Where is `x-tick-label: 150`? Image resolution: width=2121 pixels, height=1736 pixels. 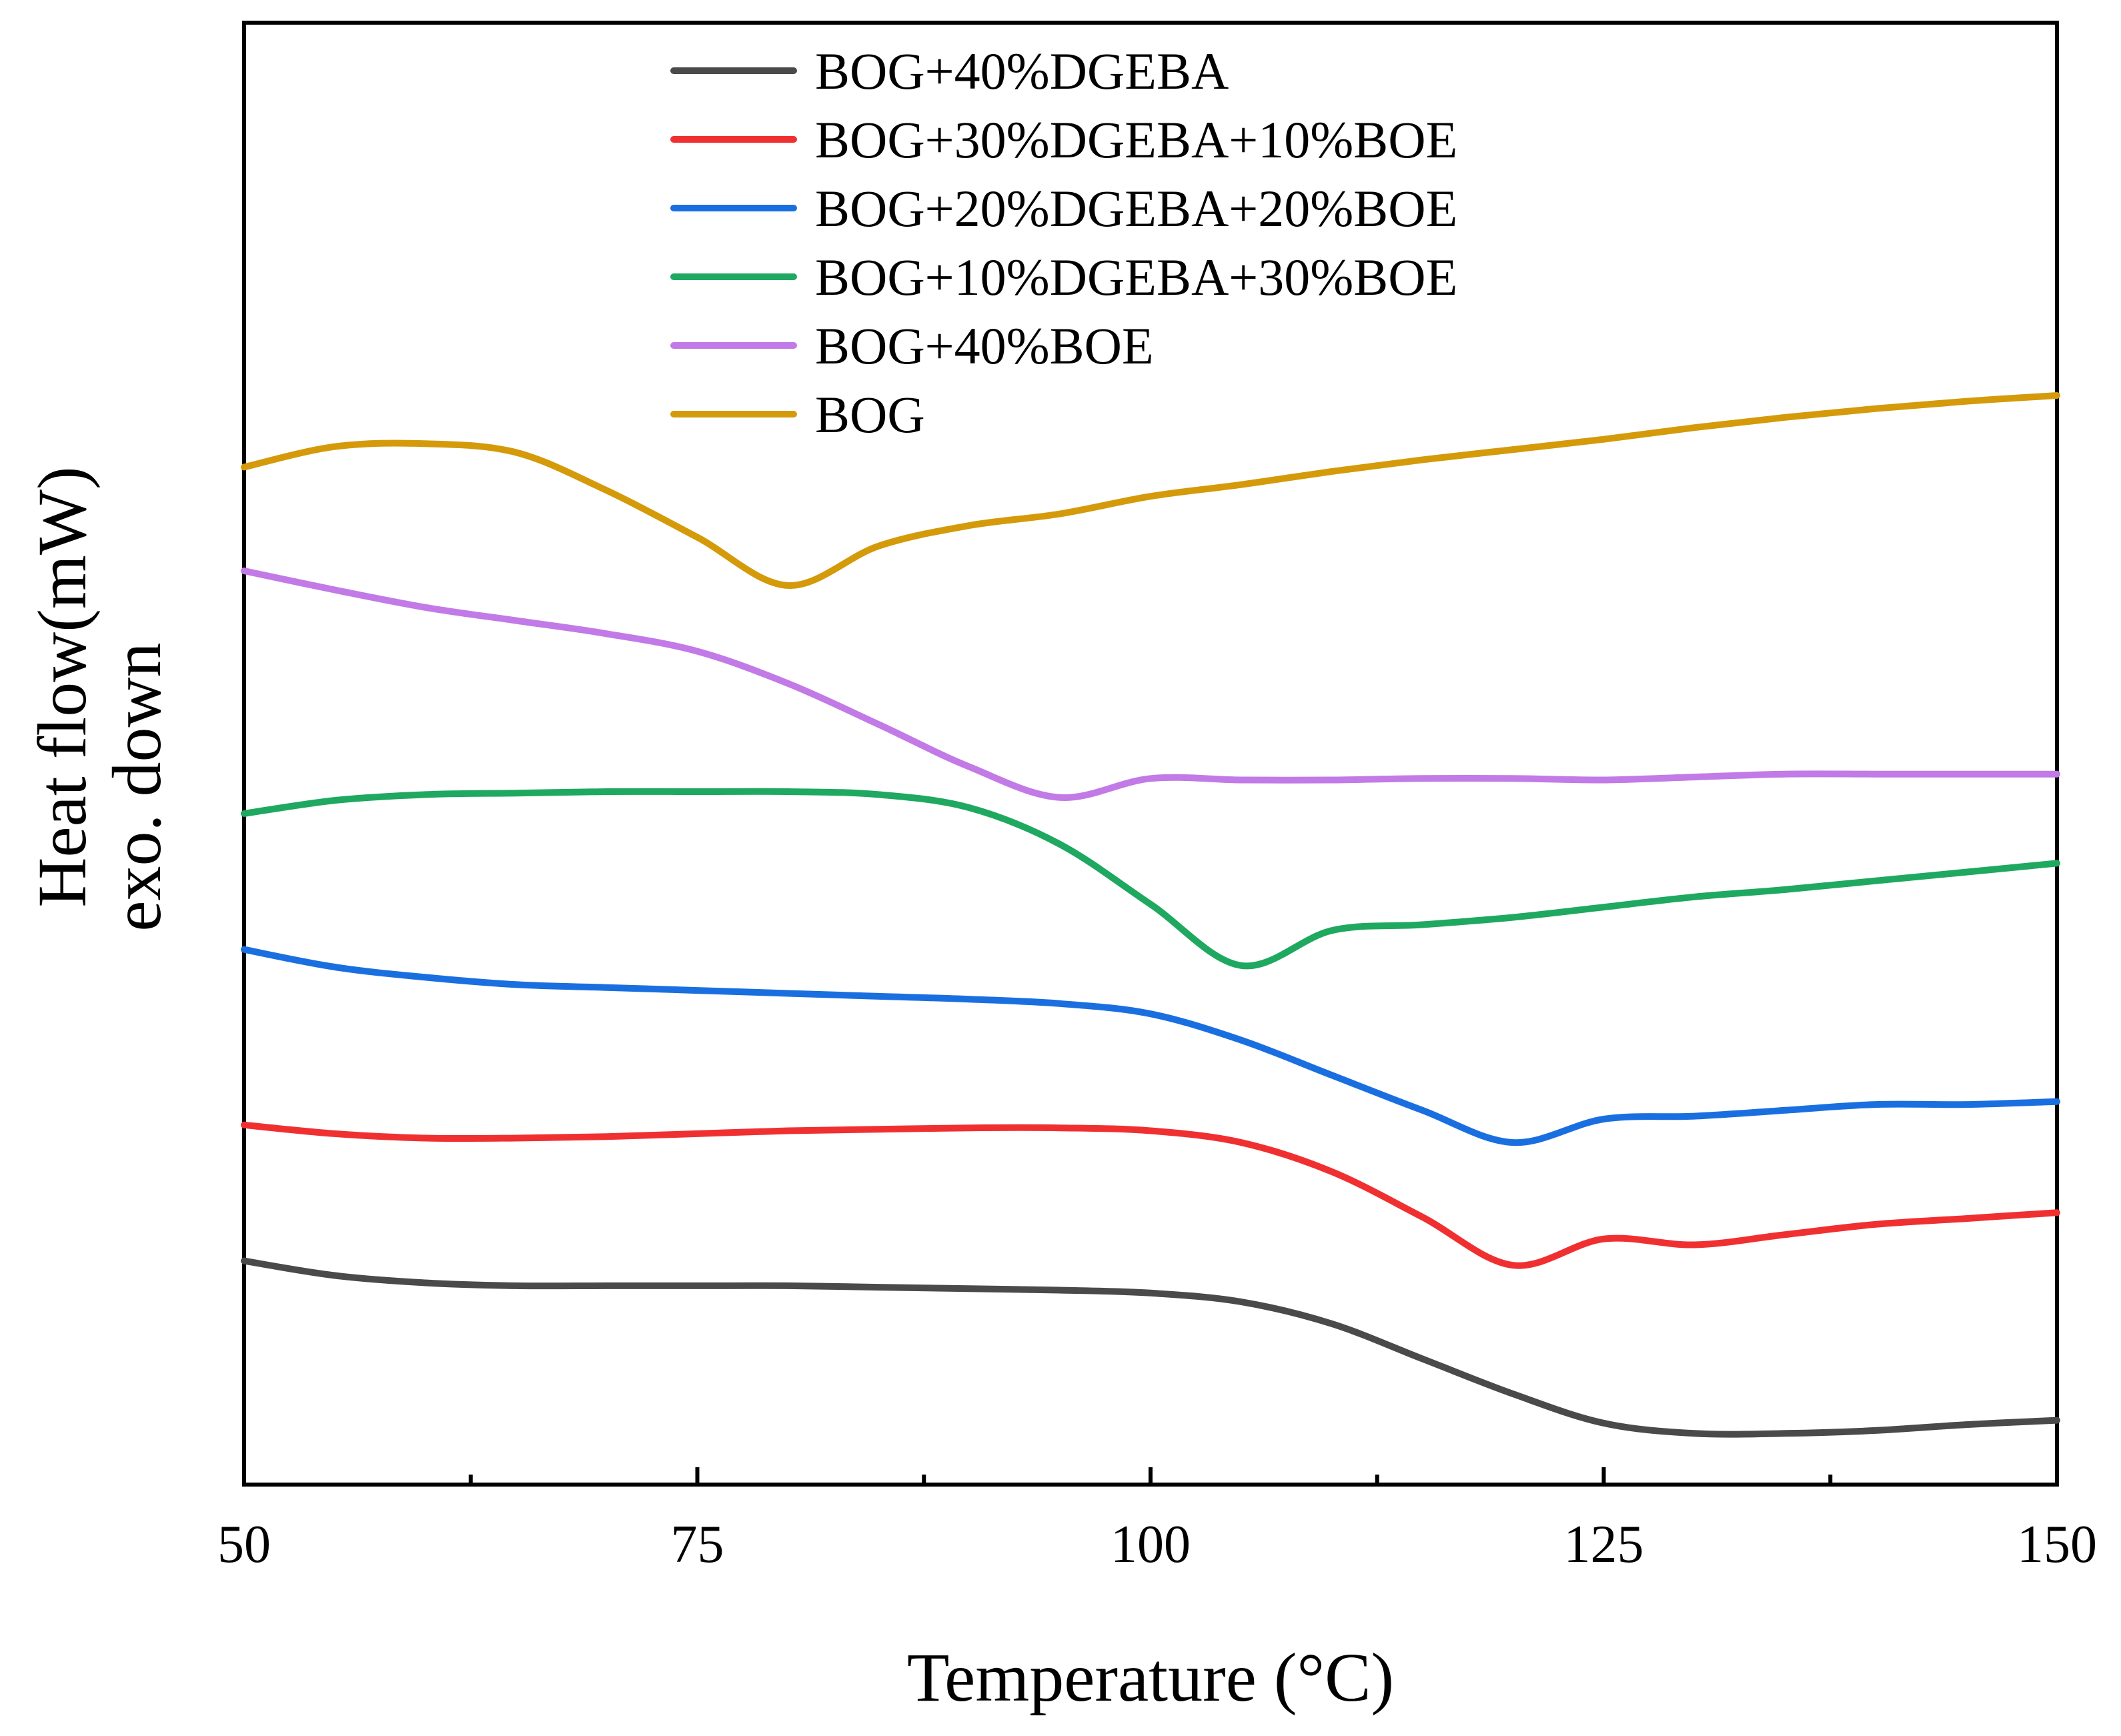
x-tick-label: 150 is located at coordinates (2057, 1544).